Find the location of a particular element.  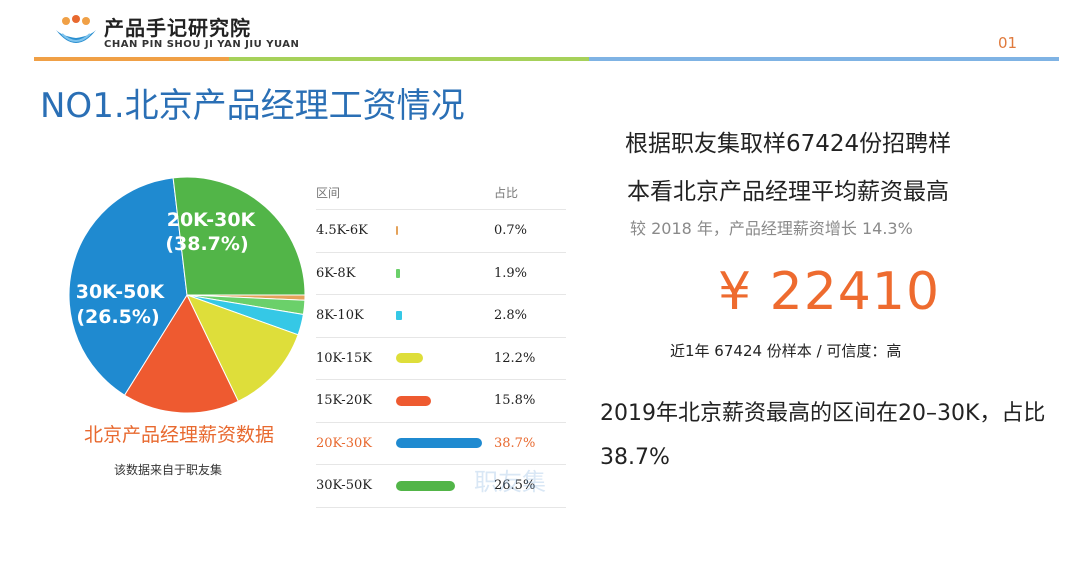

logo-text: 产品手记研究院 CHAN PIN SHOU JI YAN JIU YUAN is located at coordinates (201, 34).